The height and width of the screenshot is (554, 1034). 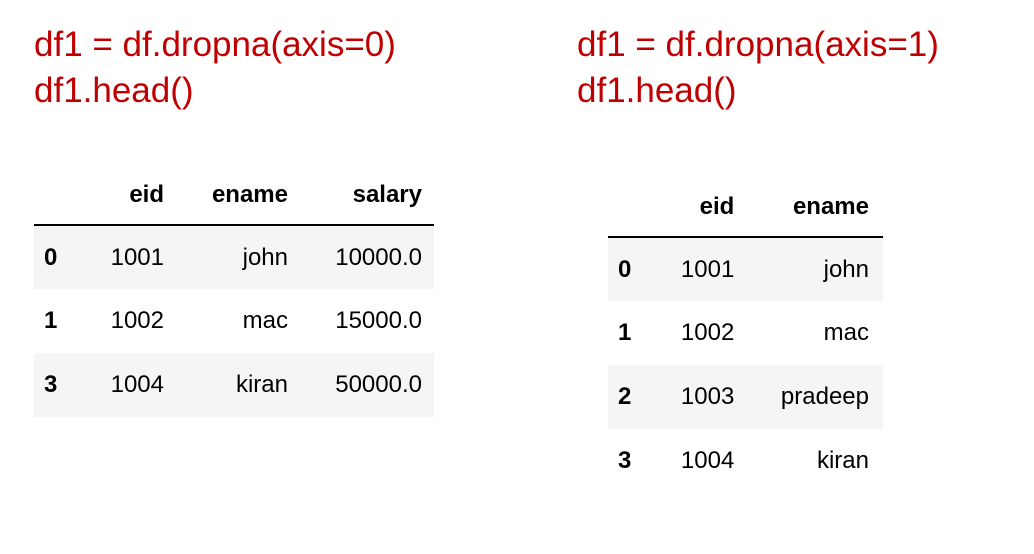 What do you see at coordinates (234, 385) in the screenshot?
I see `table-row: 3 1004 kiran 50000.0` at bounding box center [234, 385].